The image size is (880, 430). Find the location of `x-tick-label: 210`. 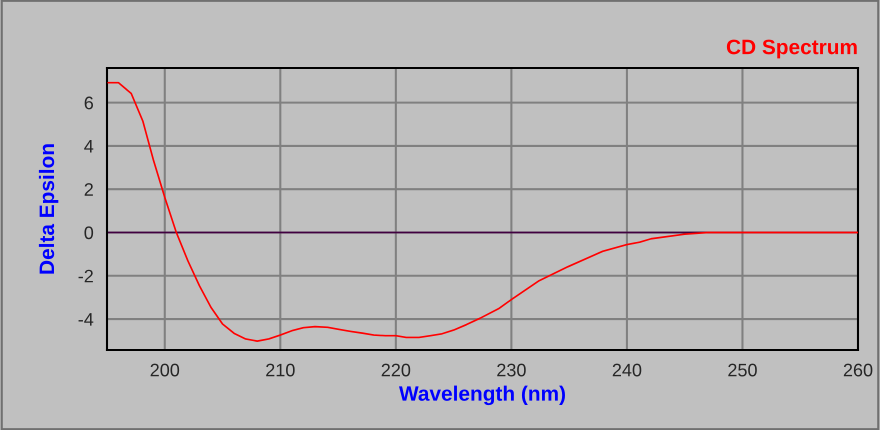

x-tick-label: 210 is located at coordinates (280, 370).